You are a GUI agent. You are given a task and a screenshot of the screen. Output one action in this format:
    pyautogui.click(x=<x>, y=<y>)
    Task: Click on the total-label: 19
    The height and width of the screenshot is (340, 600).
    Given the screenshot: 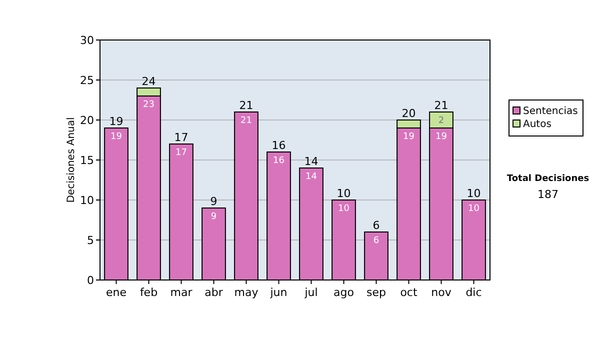 What is the action you would take?
    pyautogui.click(x=116, y=121)
    